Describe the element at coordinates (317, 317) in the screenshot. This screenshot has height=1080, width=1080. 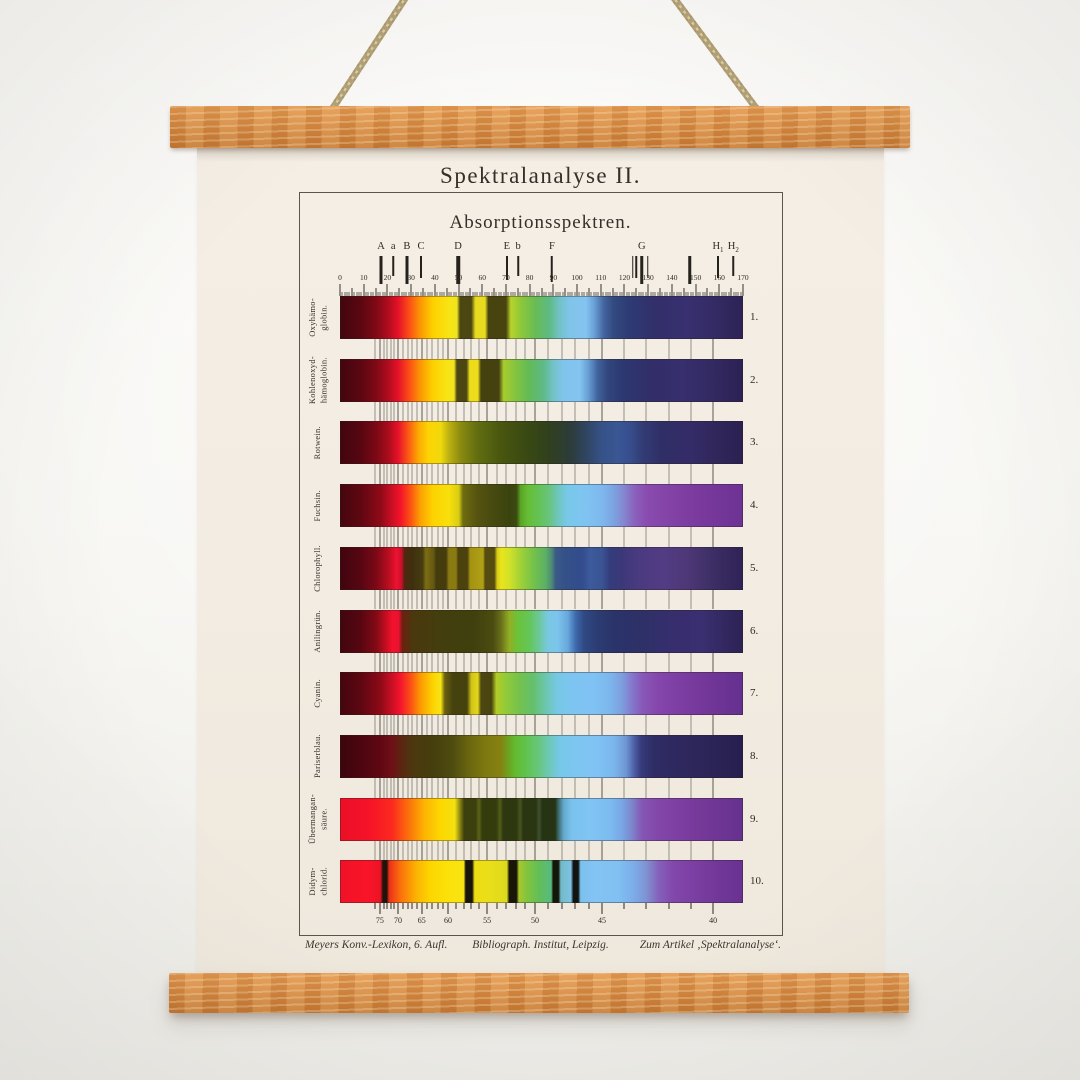
I see `row-label-text: Oxyhämo- globin.` at that location.